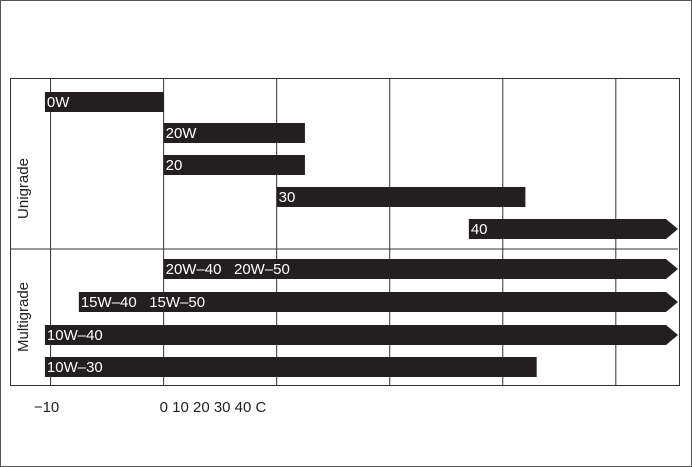  Describe the element at coordinates (58, 102) in the screenshot. I see `bar-label: 0W` at that location.